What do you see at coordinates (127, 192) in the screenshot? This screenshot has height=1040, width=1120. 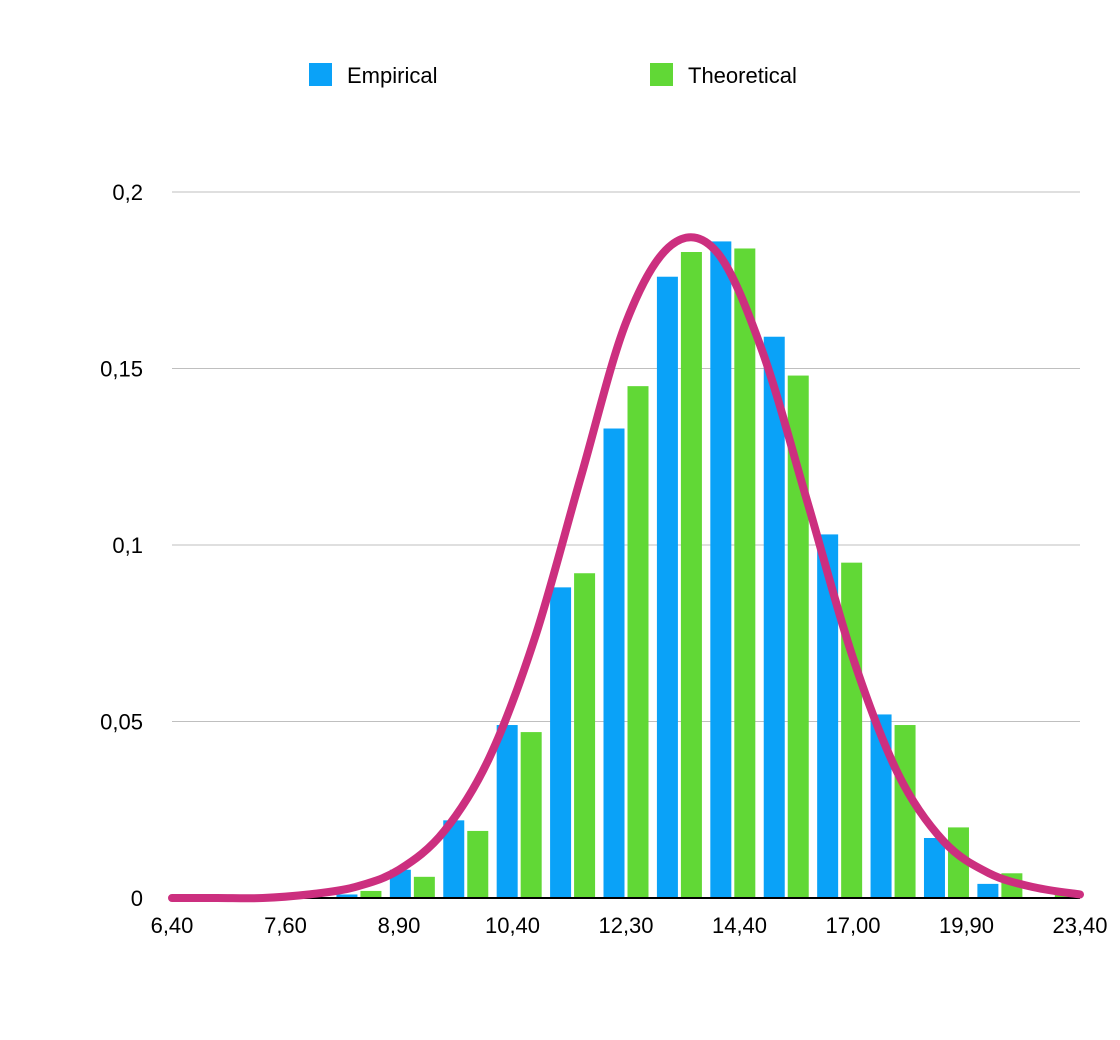 I see `y-tick-label: 0,2` at bounding box center [127, 192].